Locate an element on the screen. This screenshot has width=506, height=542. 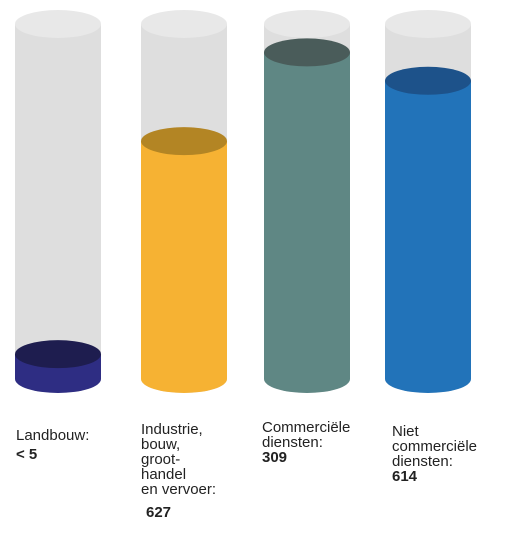
category-value: 627 is located at coordinates (159, 512).